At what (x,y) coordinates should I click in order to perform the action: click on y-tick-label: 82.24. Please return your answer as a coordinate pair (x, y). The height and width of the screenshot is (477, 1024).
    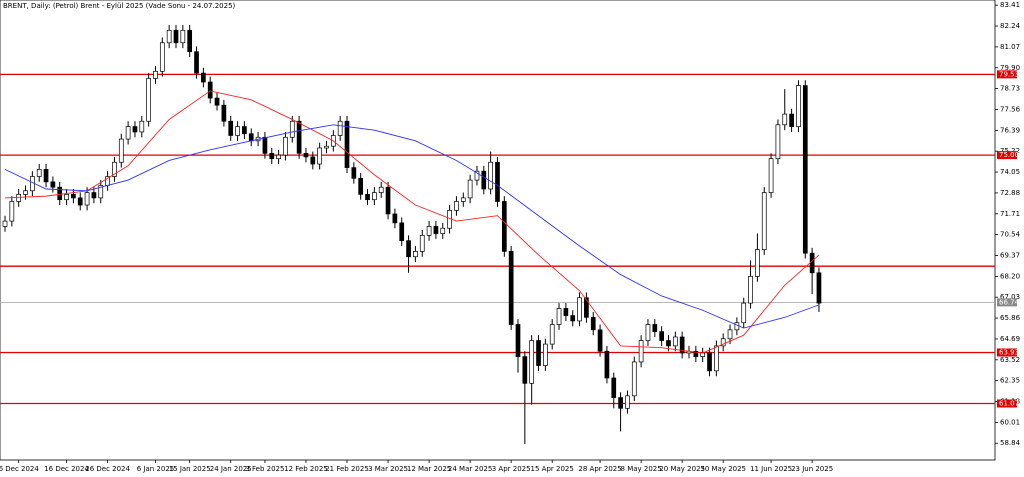
    Looking at the image, I should click on (1010, 26).